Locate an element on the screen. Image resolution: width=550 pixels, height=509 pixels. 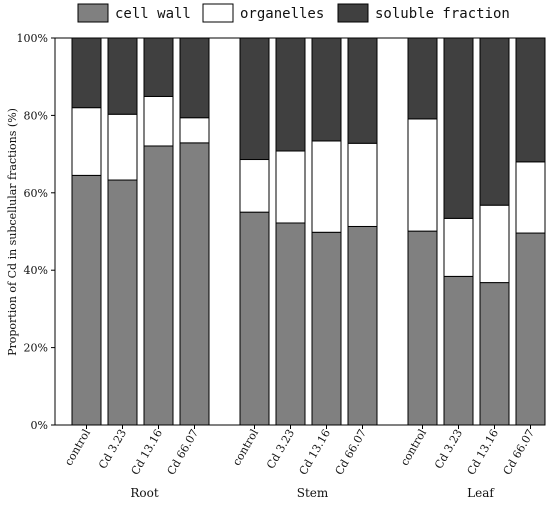
bar-root-4-organelles is located at coordinates (194, 130).